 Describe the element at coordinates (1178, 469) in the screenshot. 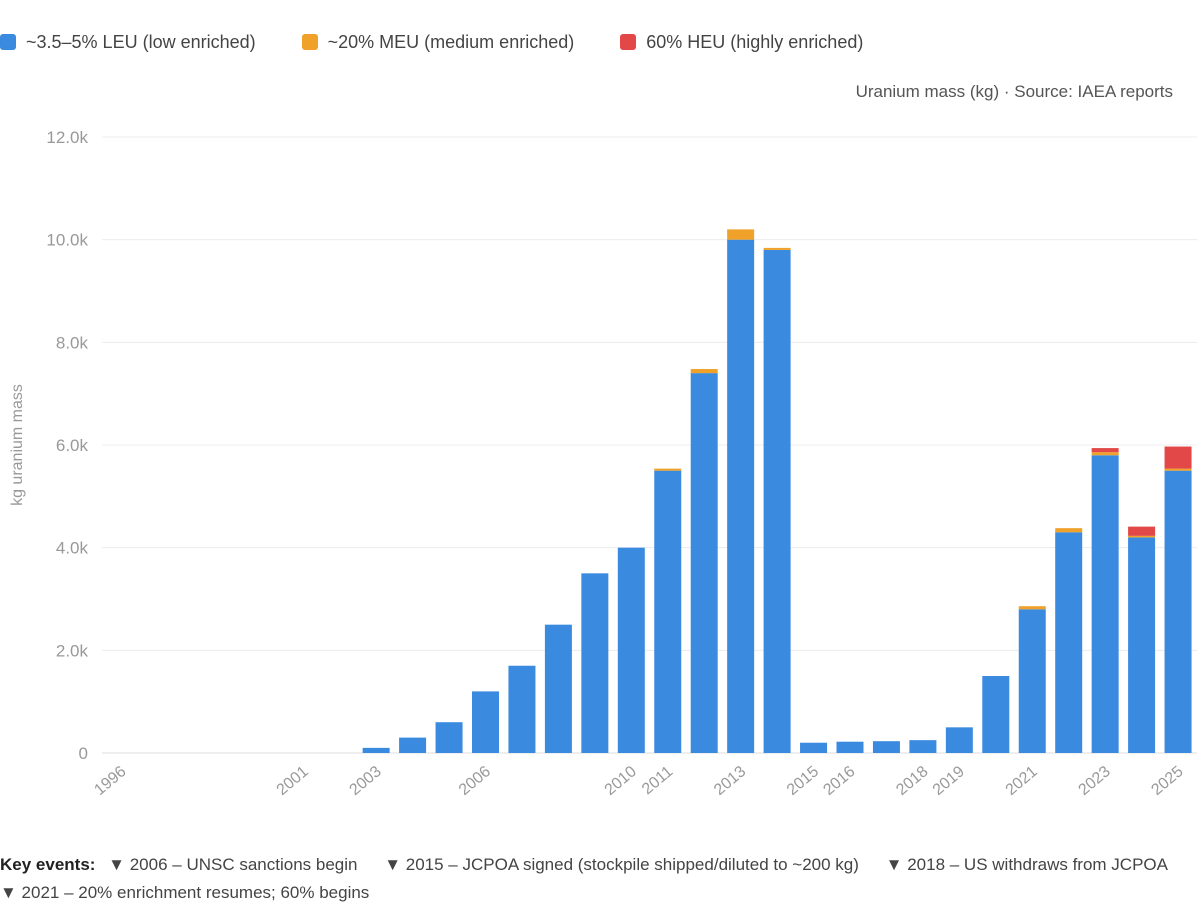

I see `bar-meu-2025` at that location.